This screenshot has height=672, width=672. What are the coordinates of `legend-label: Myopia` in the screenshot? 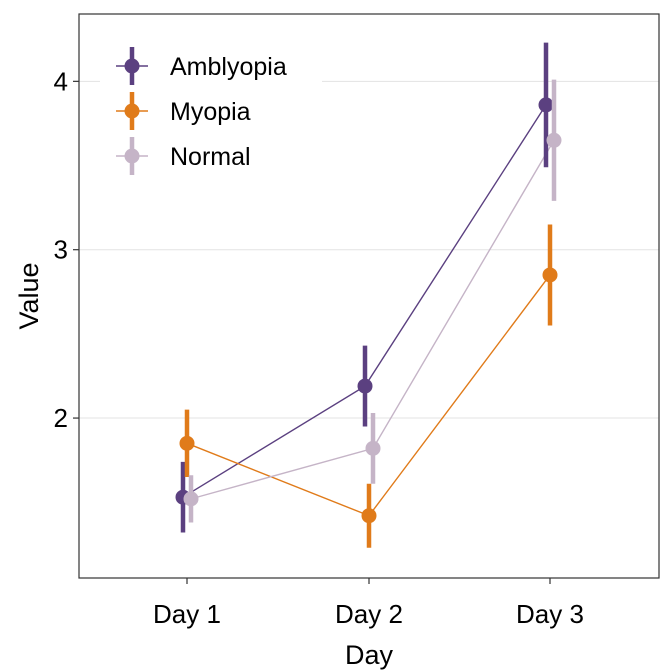 It's located at (210, 112).